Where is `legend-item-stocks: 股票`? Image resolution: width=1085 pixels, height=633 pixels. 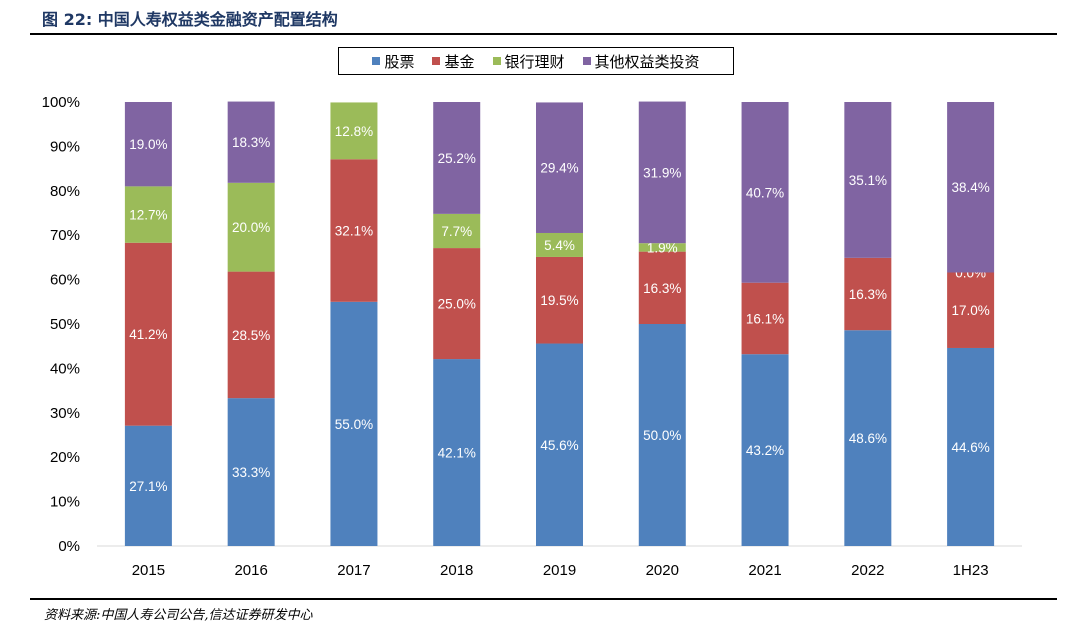
legend-item-stocks: 股票 is located at coordinates (393, 61).